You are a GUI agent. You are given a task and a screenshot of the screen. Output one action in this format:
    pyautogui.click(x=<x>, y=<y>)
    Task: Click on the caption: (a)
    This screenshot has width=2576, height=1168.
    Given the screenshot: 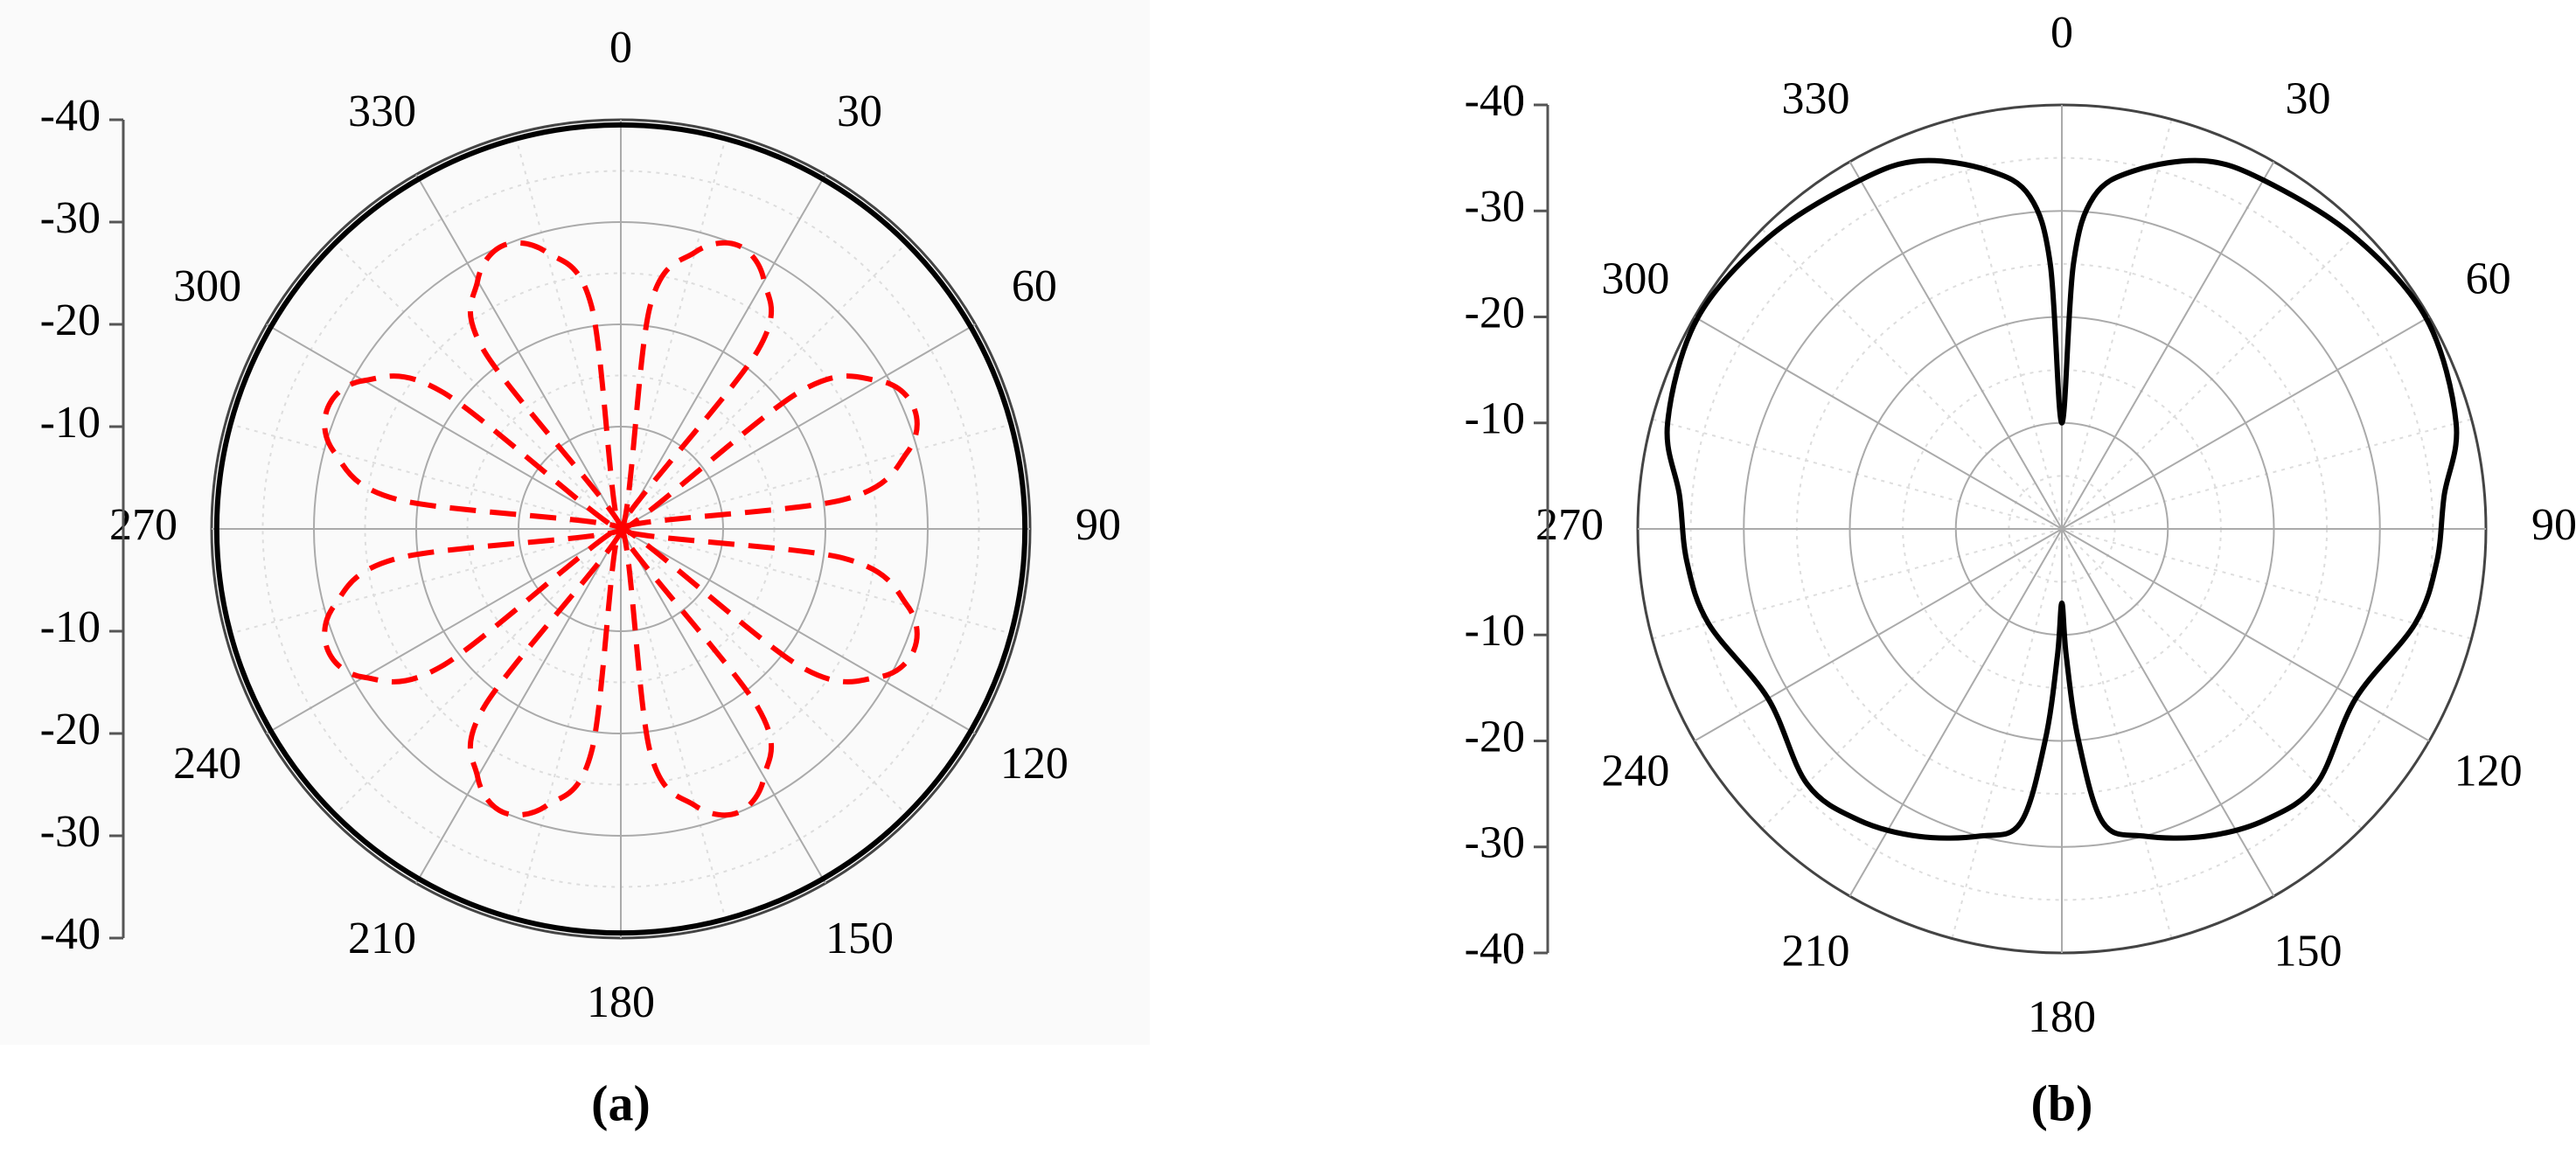 What is the action you would take?
    pyautogui.click(x=621, y=1102)
    